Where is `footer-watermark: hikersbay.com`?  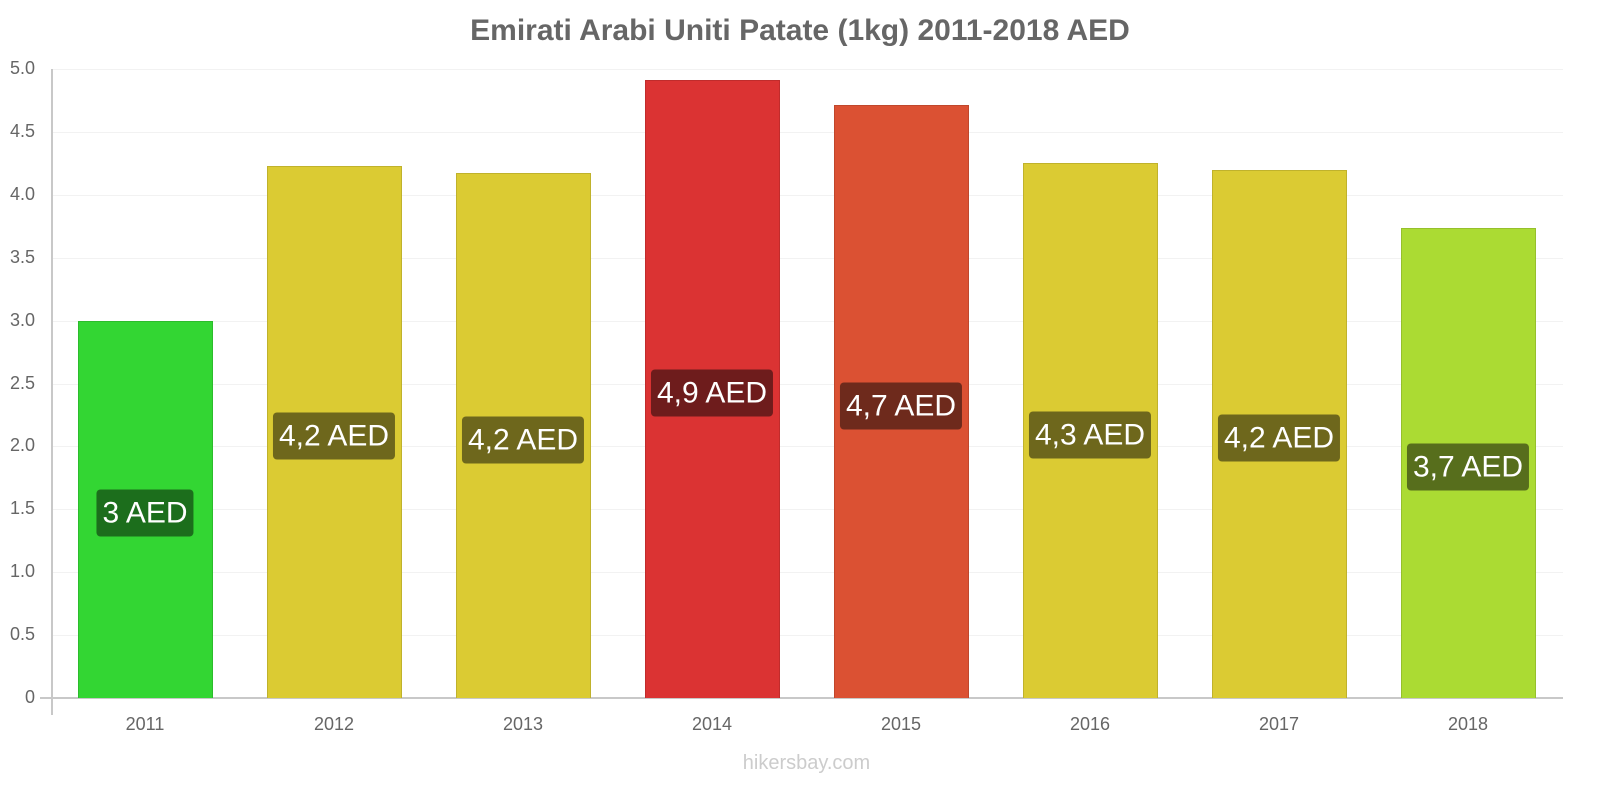
footer-watermark: hikersbay.com is located at coordinates (806, 763).